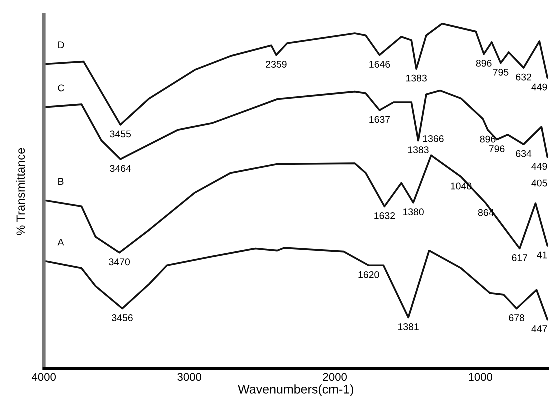  Describe the element at coordinates (121, 168) in the screenshot. I see `annotation: 3464` at that location.